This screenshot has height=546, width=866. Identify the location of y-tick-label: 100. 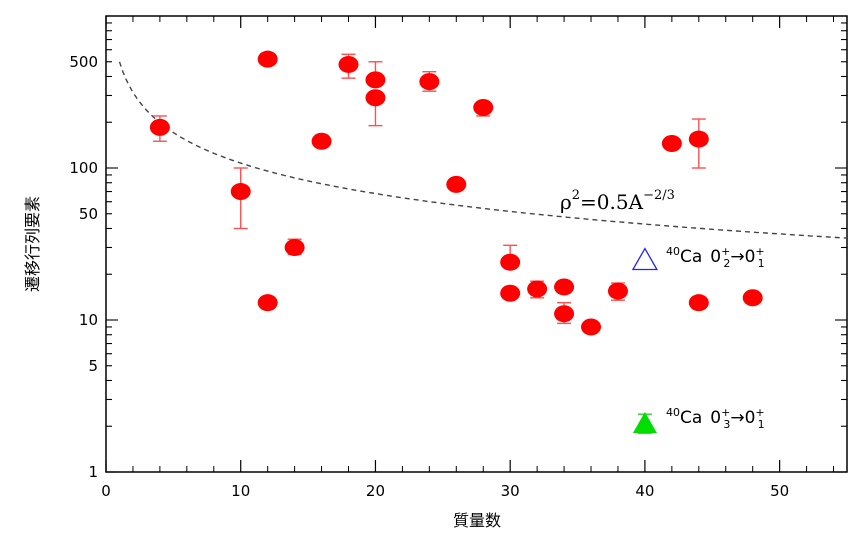
(83, 168).